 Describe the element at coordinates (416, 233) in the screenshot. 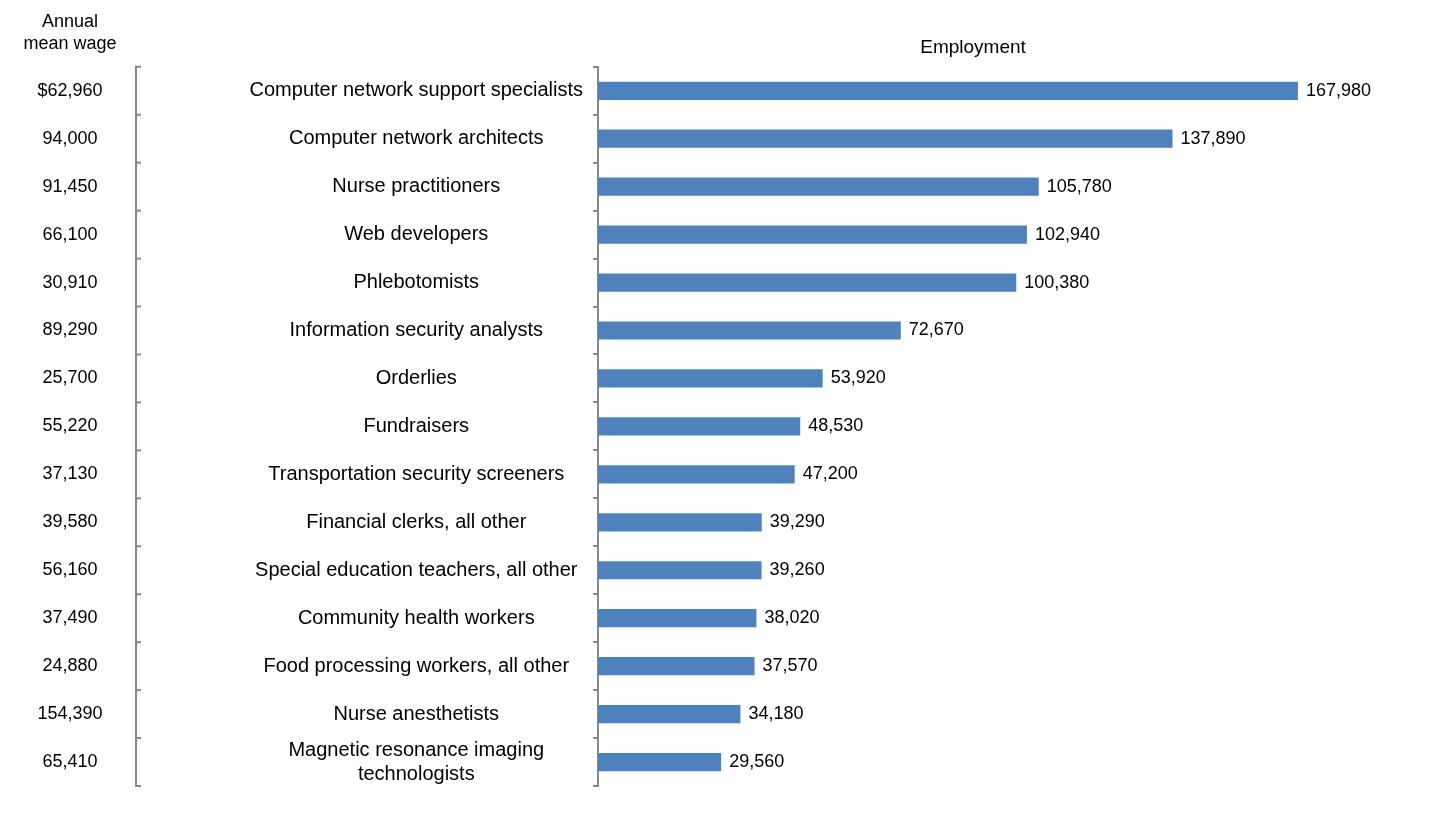

I see `y-tick-label: Web developers` at that location.